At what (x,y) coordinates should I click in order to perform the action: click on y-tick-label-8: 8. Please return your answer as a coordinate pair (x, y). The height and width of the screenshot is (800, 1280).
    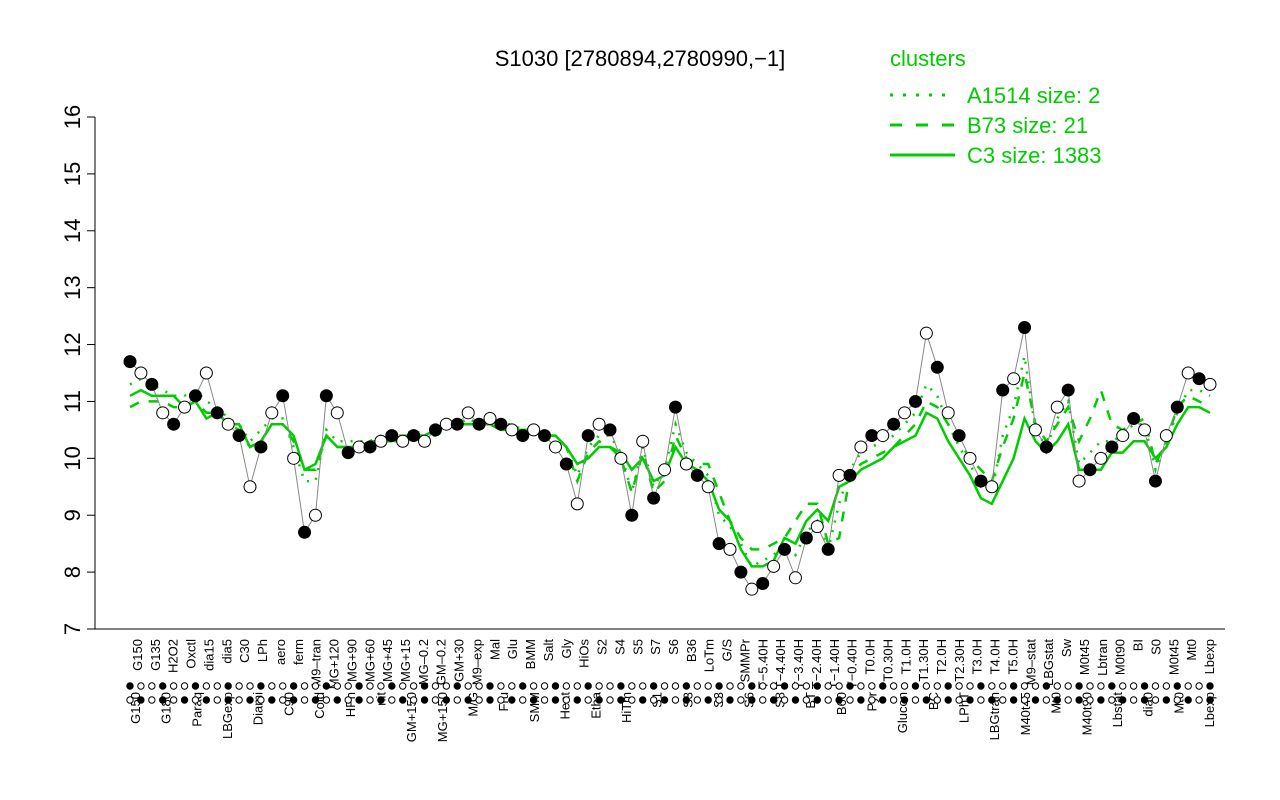
    Looking at the image, I should click on (72, 572).